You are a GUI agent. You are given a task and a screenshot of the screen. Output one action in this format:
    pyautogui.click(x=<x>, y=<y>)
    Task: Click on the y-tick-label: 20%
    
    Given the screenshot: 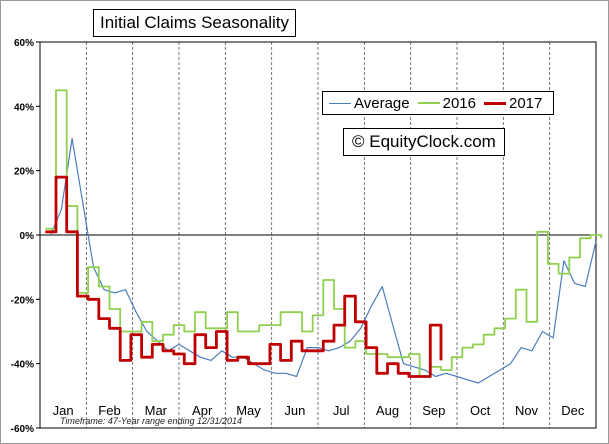 What is the action you would take?
    pyautogui.click(x=24, y=172)
    